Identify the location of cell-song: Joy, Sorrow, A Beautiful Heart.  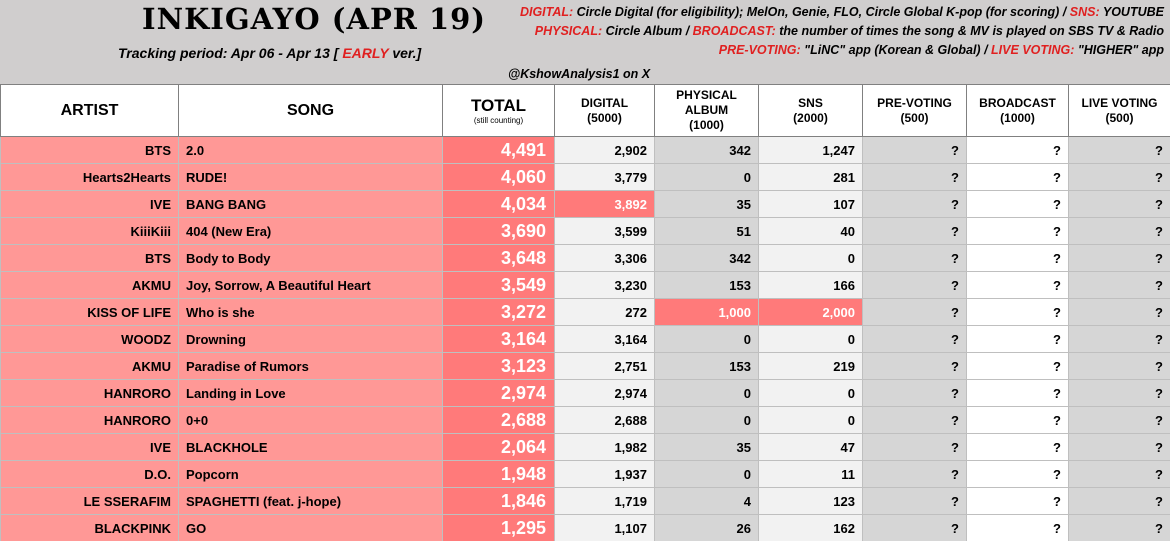
(310, 285).